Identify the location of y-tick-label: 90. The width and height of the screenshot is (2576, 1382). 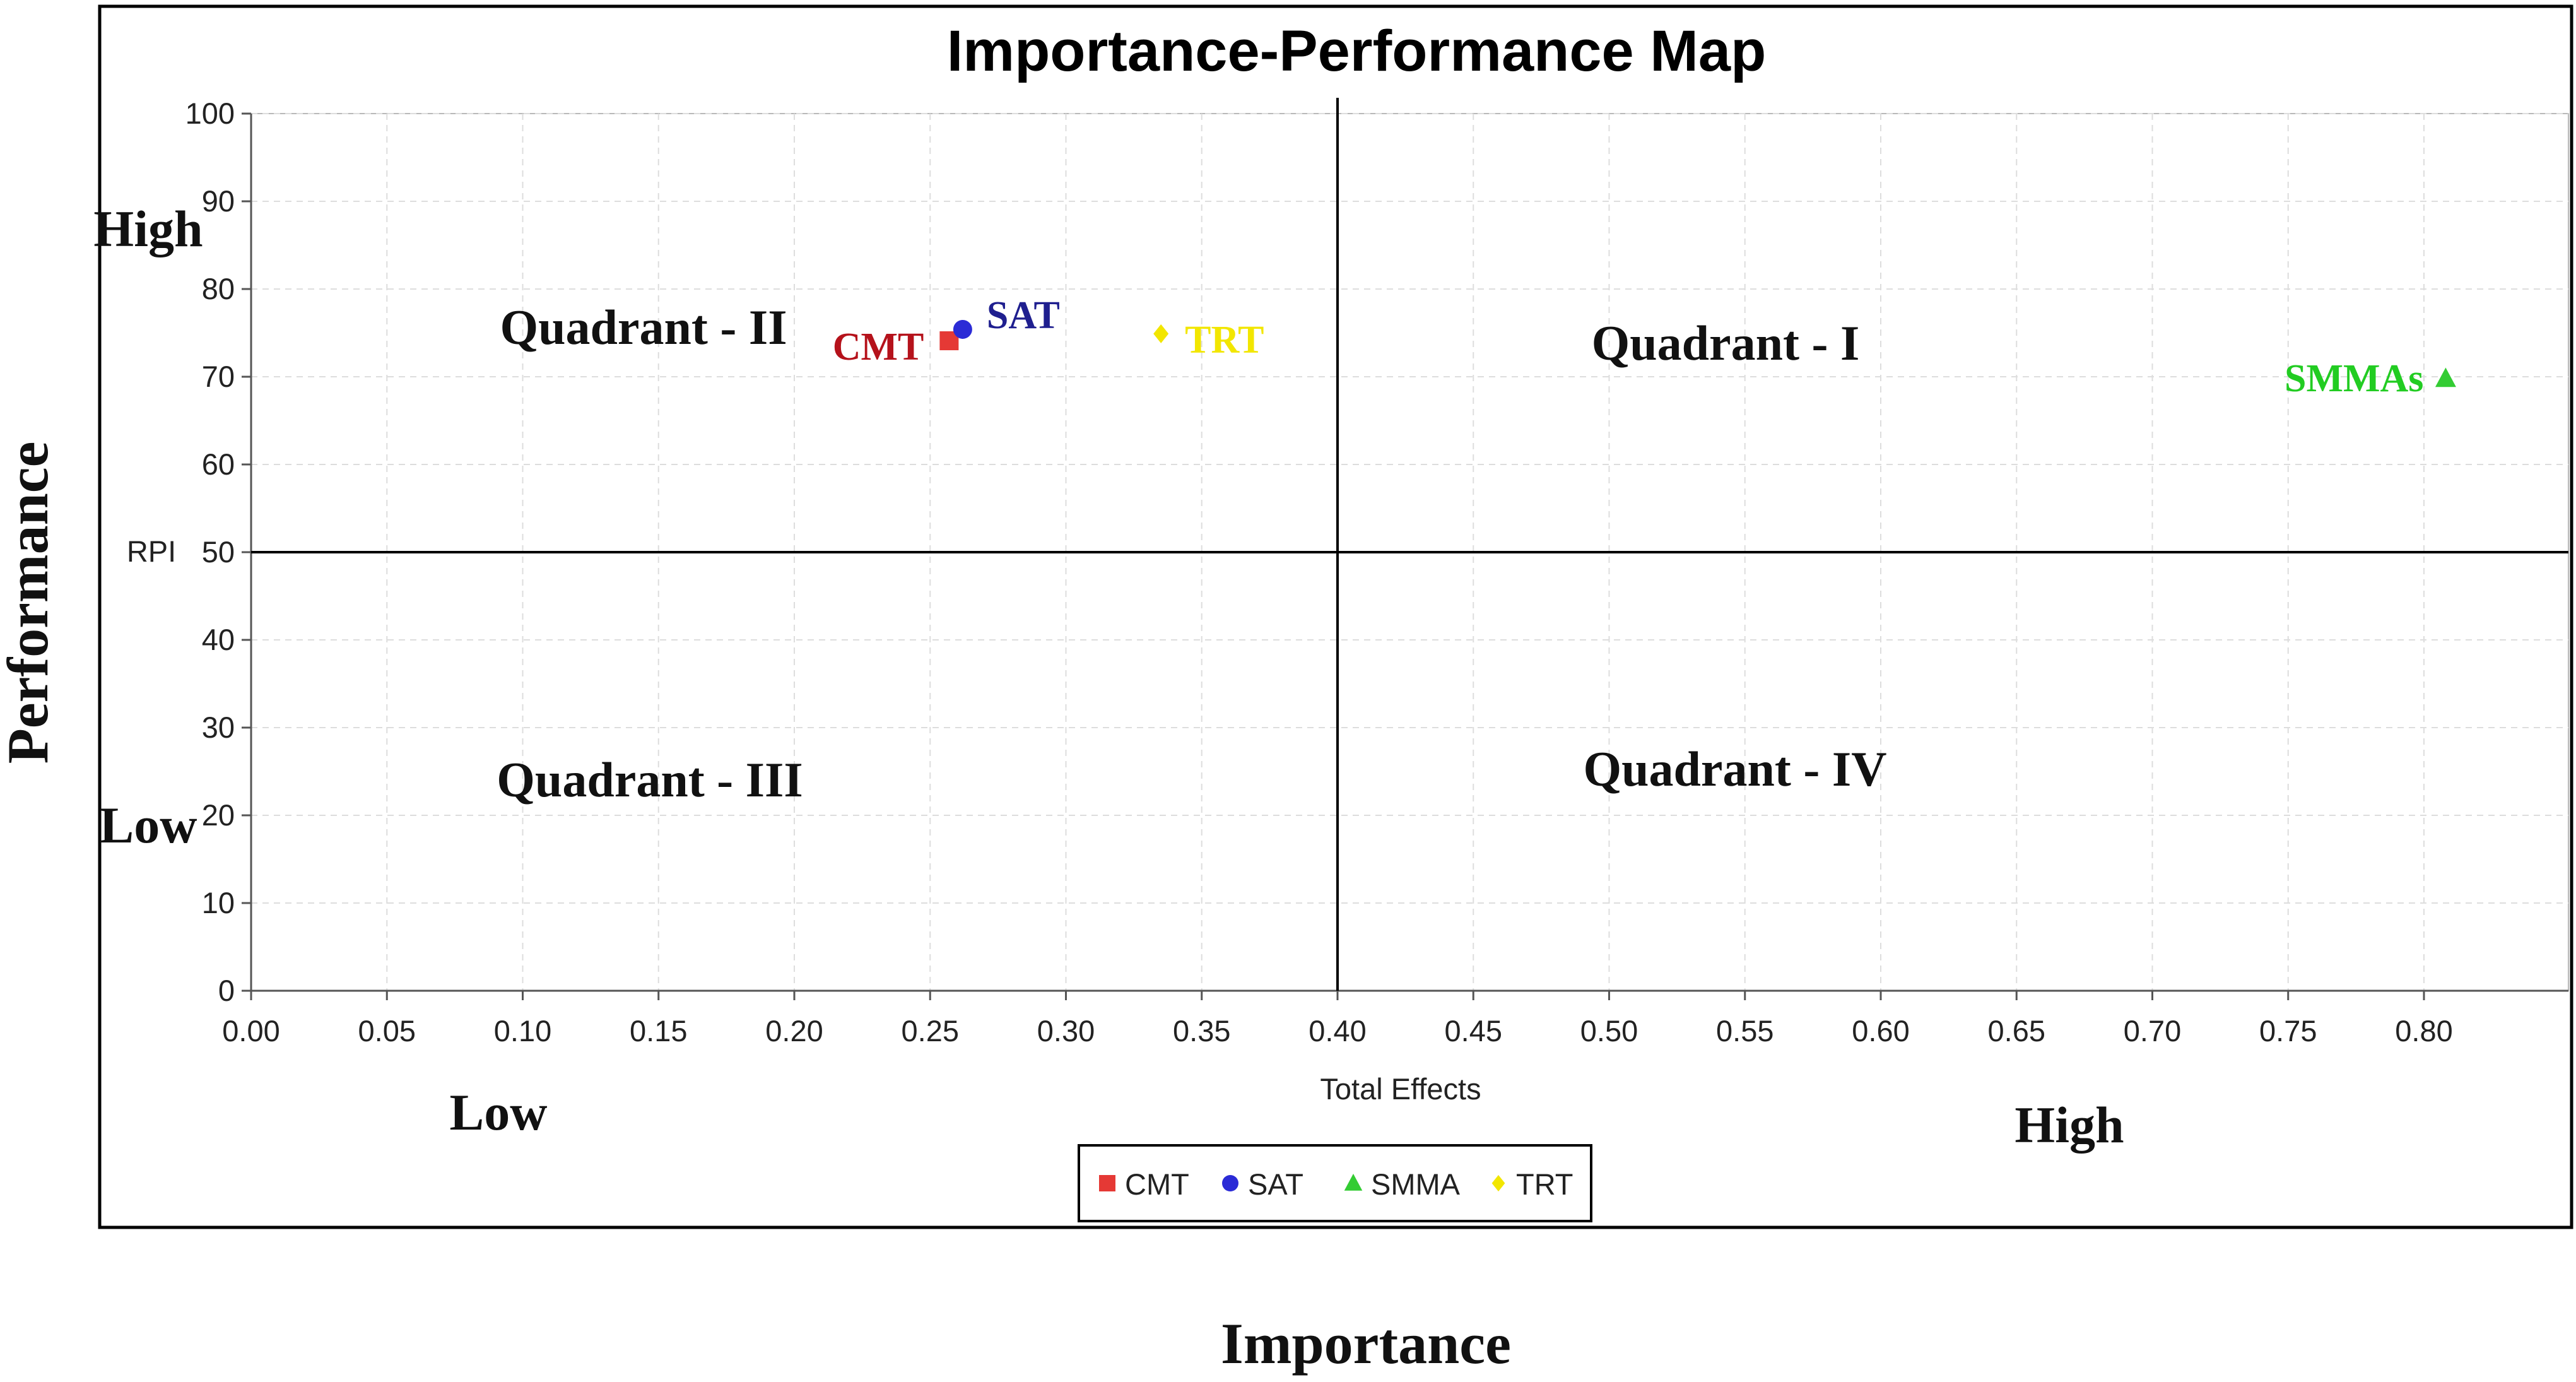
(218, 201).